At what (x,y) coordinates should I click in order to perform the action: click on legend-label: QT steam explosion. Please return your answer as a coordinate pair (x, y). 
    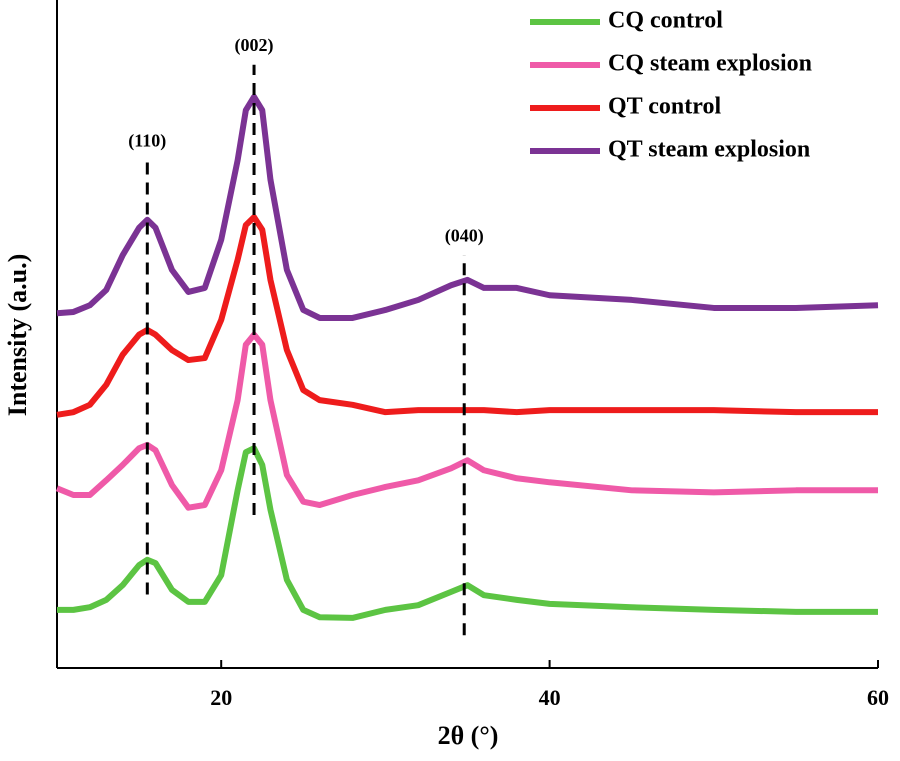
    Looking at the image, I should click on (709, 150).